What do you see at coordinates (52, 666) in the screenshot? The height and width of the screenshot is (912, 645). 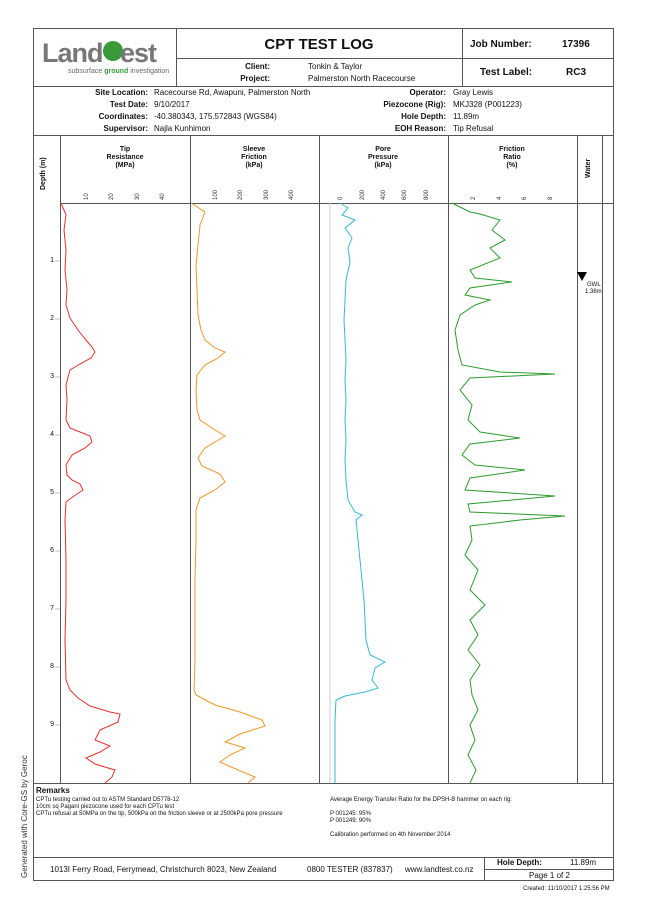 I see `depth-label: 8` at bounding box center [52, 666].